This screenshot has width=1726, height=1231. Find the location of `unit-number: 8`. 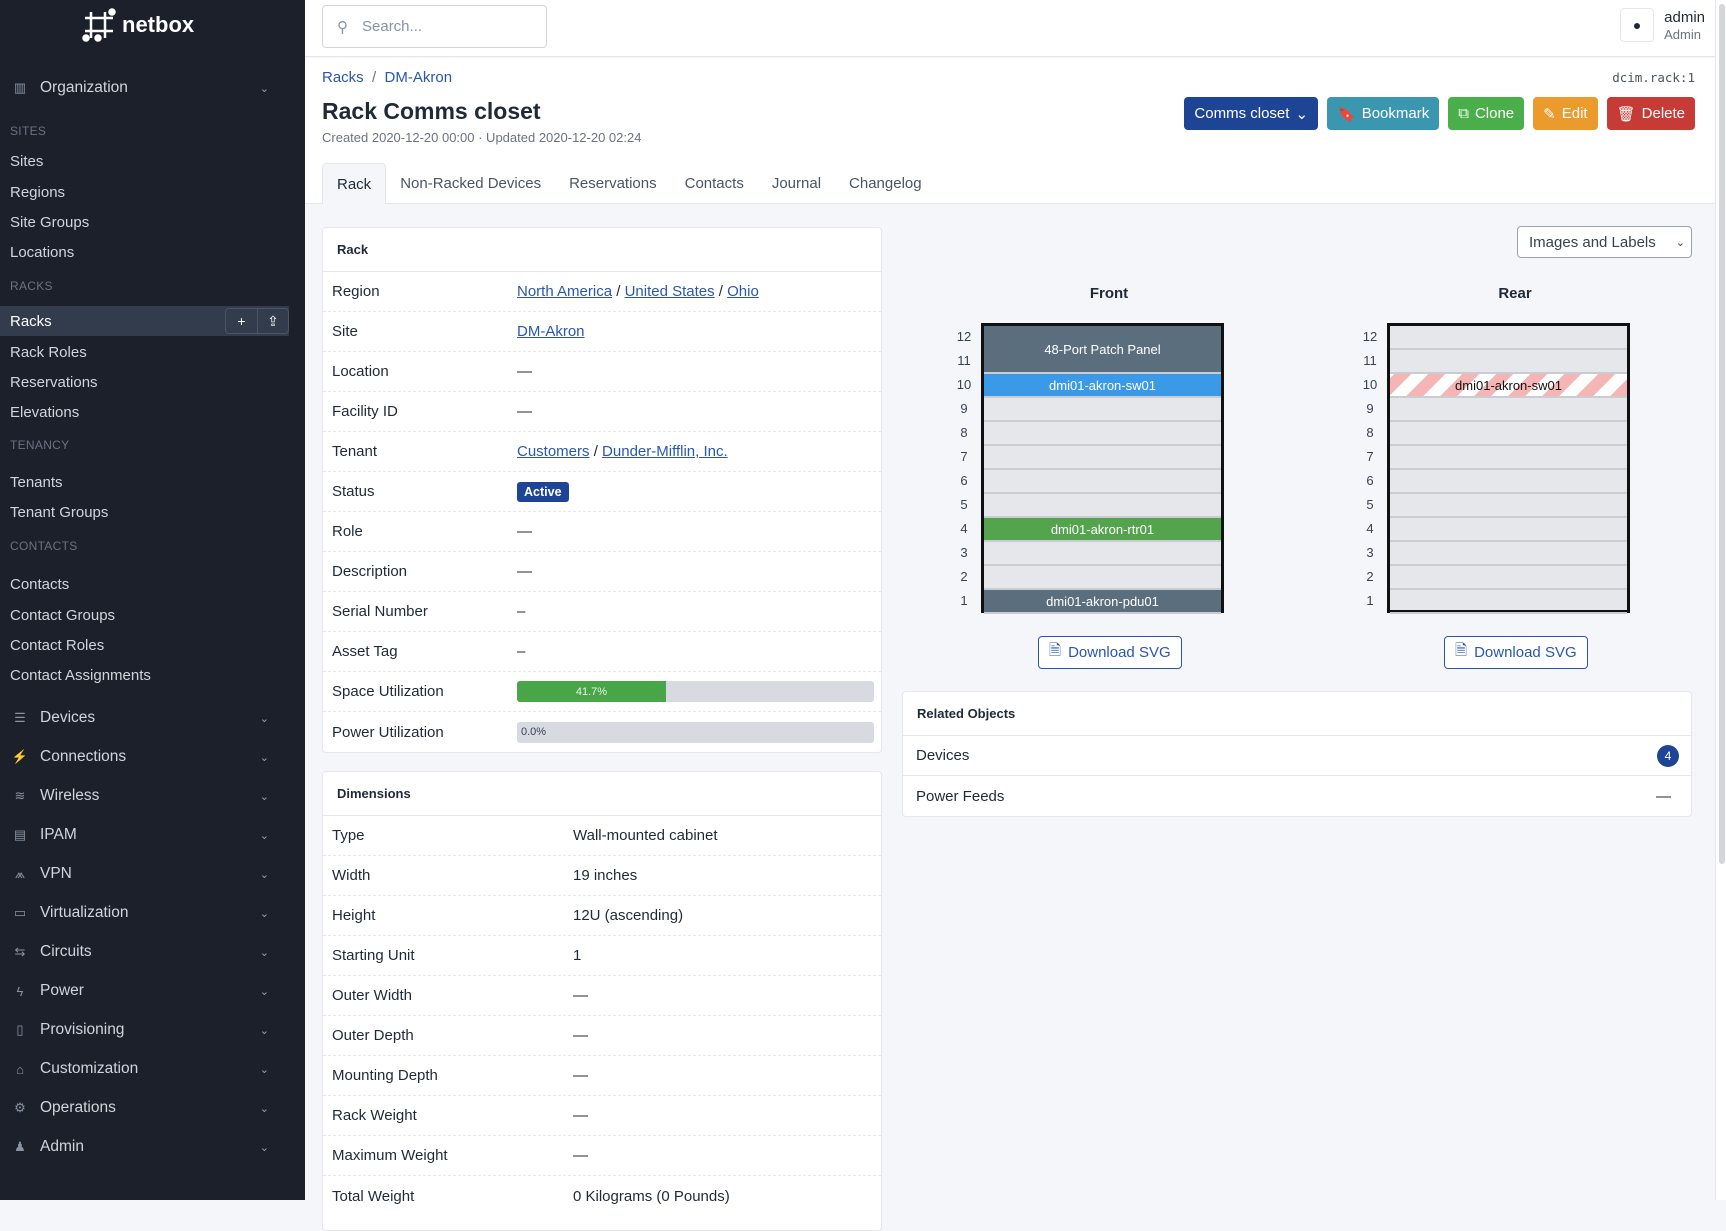

unit-number: 8 is located at coordinates (964, 432).